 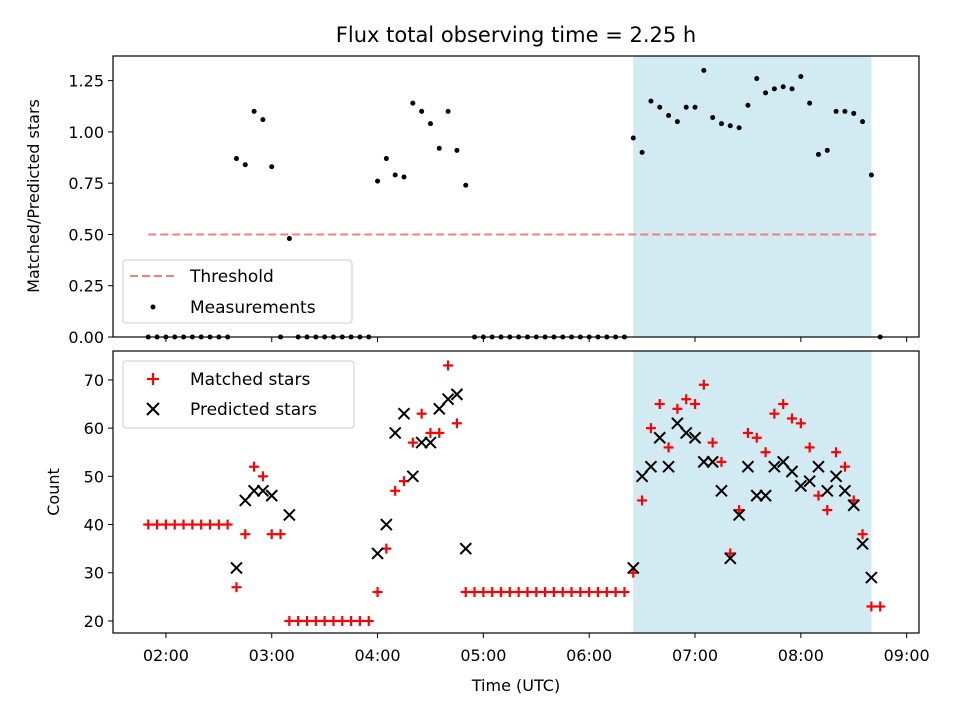 What do you see at coordinates (250, 380) in the screenshot?
I see `matched-legend-label: Matched stars` at bounding box center [250, 380].